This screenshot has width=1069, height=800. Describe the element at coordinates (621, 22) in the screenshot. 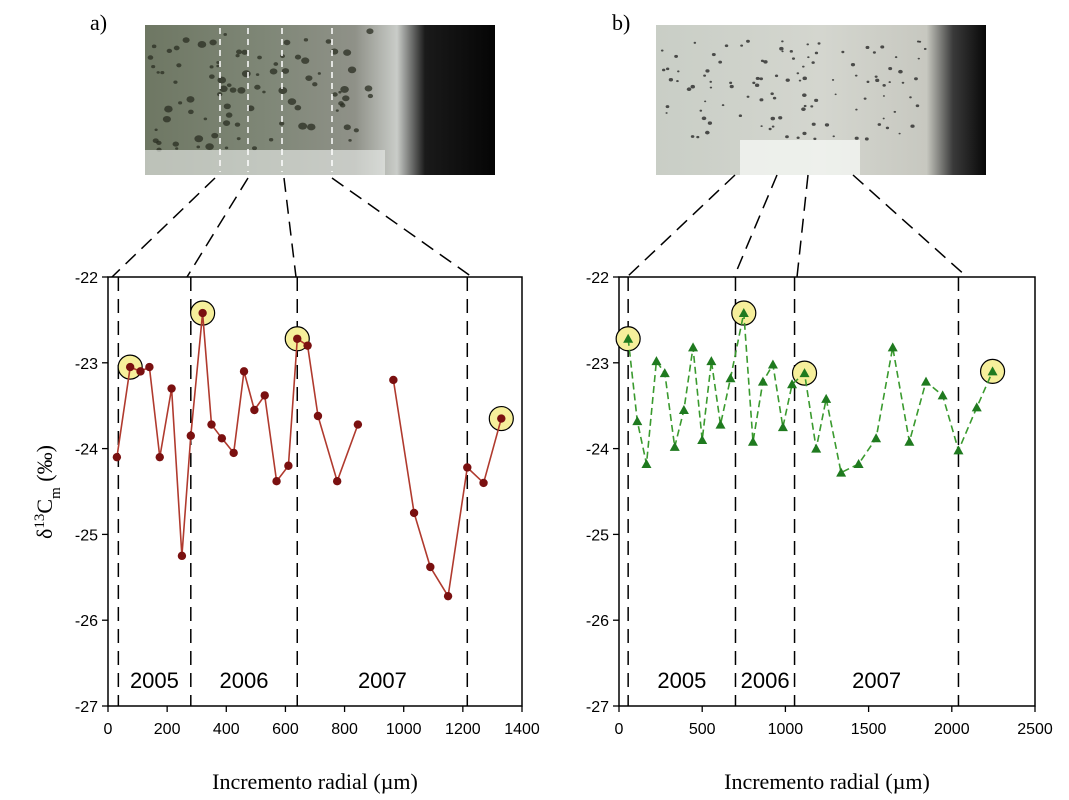

I see `panel-label-b: b)` at that location.